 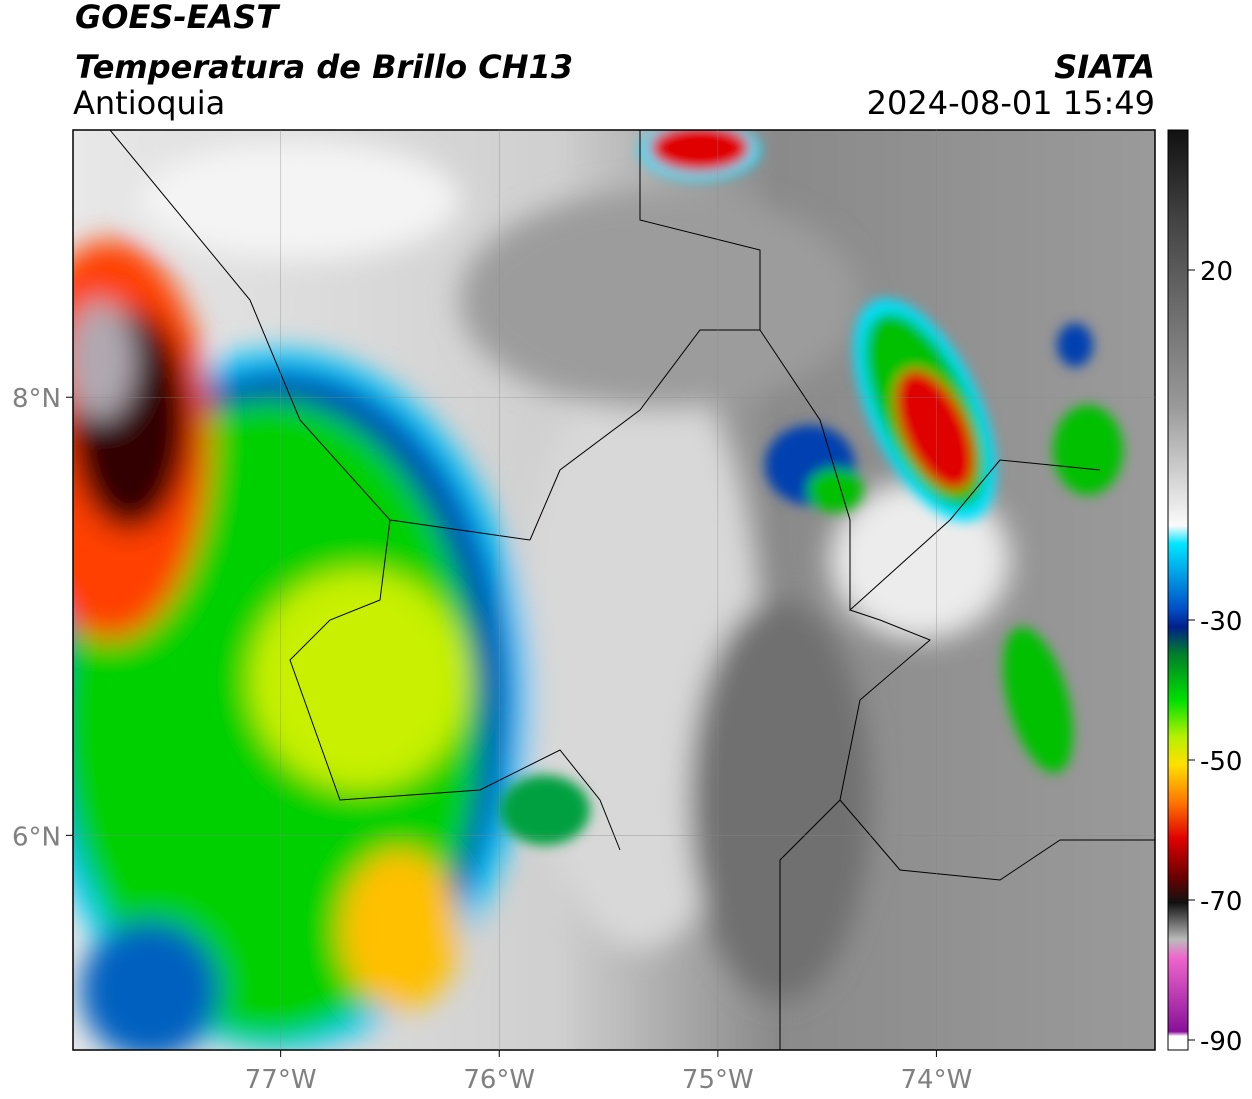 What do you see at coordinates (499, 1080) in the screenshot?
I see `x-tick-label: 76°W` at bounding box center [499, 1080].